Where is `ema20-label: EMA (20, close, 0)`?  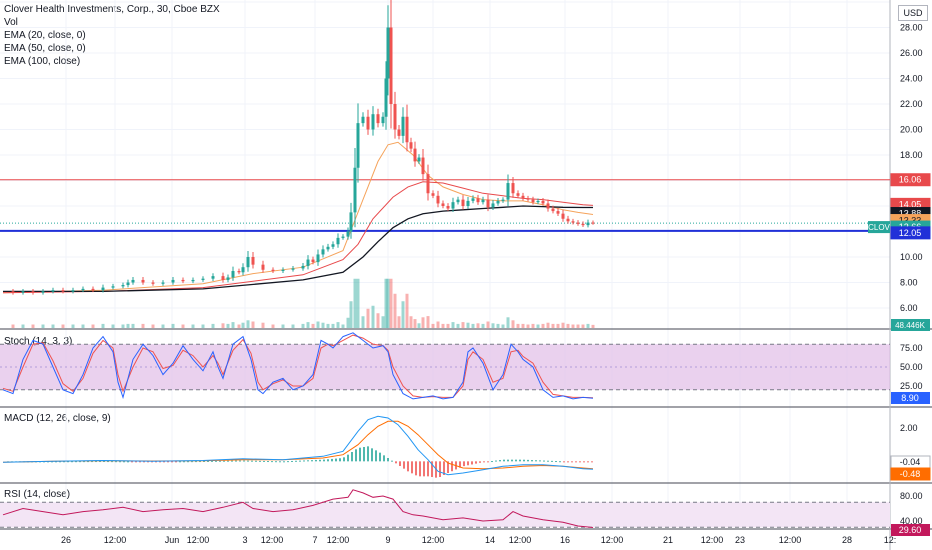 ema20-label: EMA (20, close, 0) is located at coordinates (45, 35).